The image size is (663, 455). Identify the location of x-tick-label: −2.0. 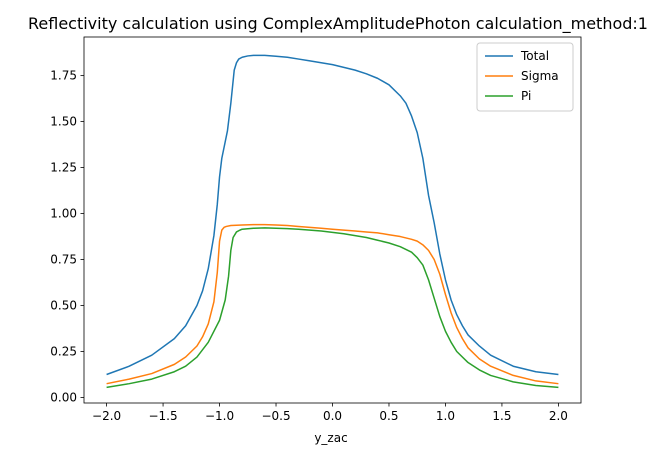
(106, 416).